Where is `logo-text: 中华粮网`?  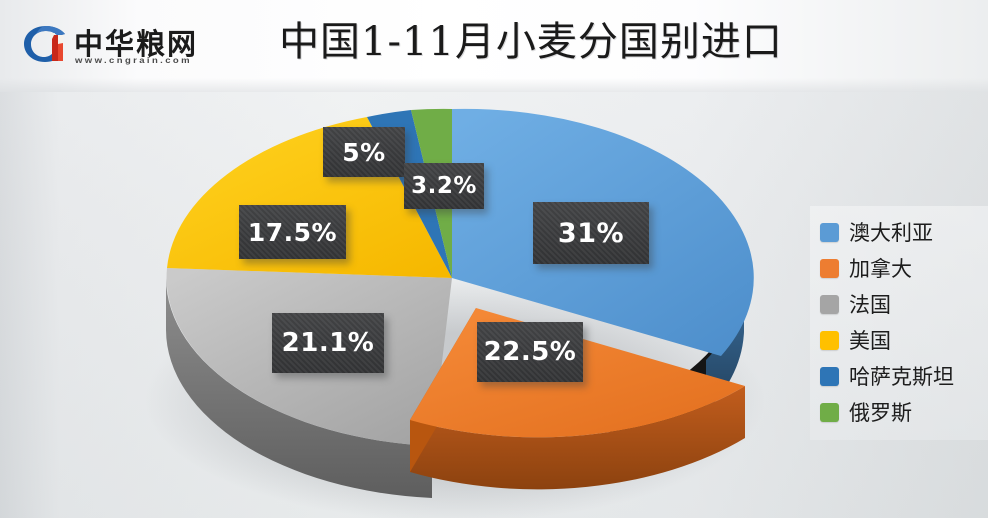
logo-text: 中华粮网 is located at coordinates (136, 44).